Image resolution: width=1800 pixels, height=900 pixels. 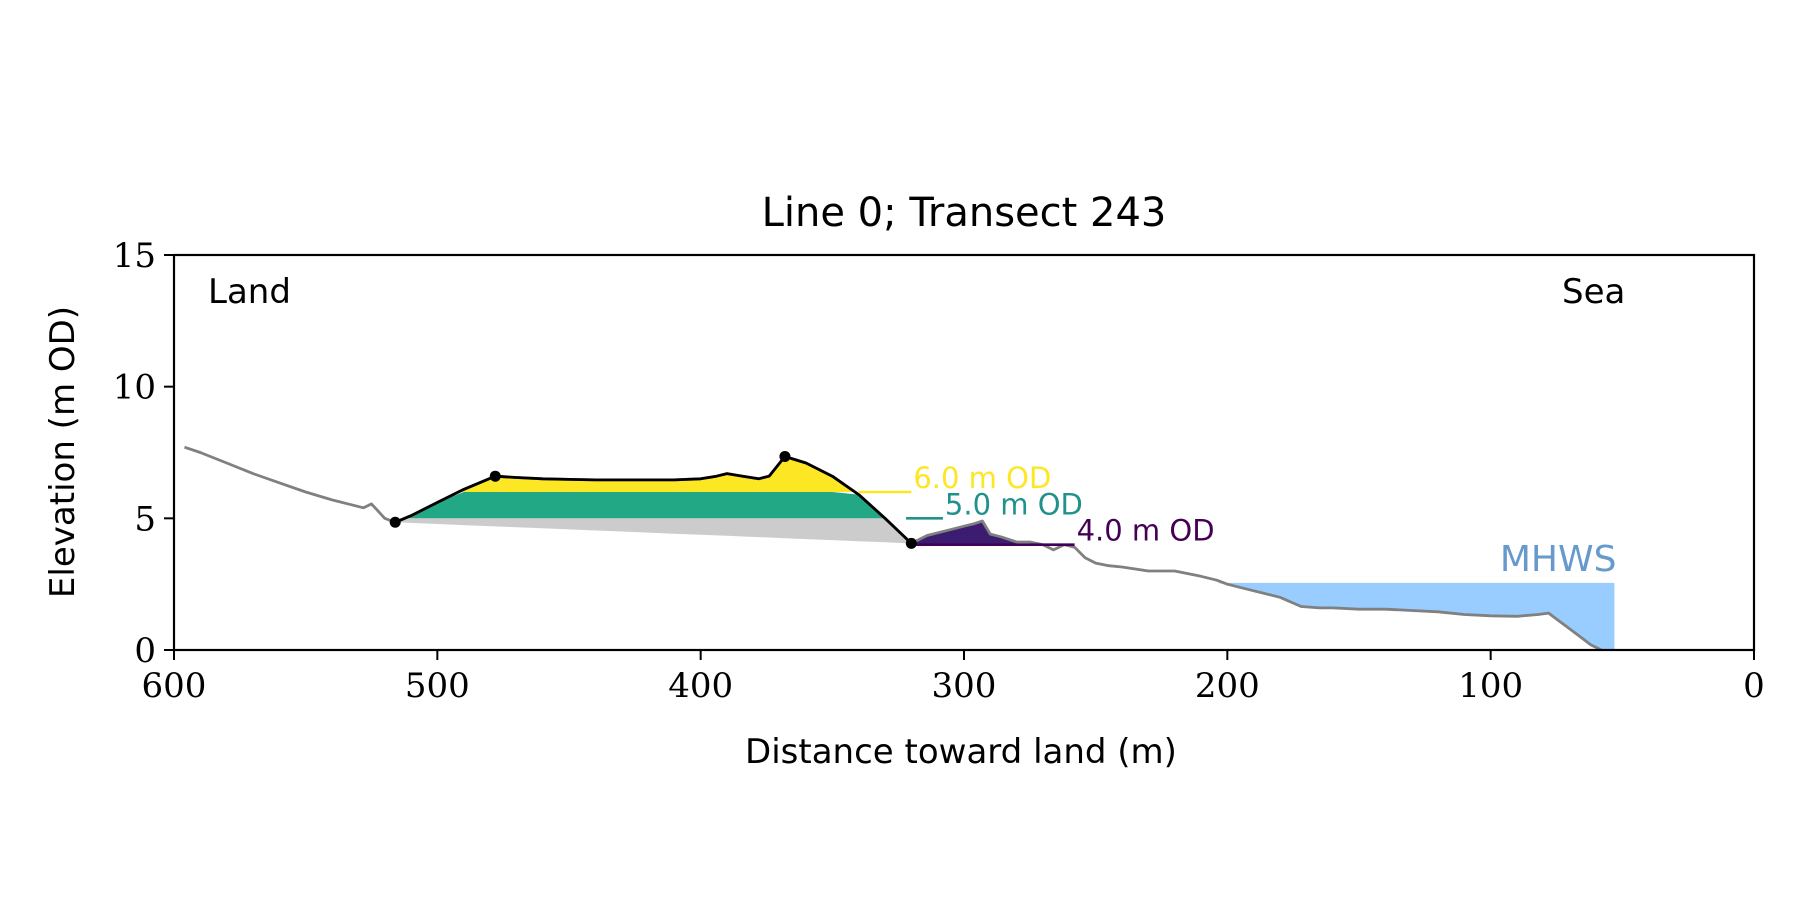 I want to click on y-tick-label: 5, so click(x=145, y=519).